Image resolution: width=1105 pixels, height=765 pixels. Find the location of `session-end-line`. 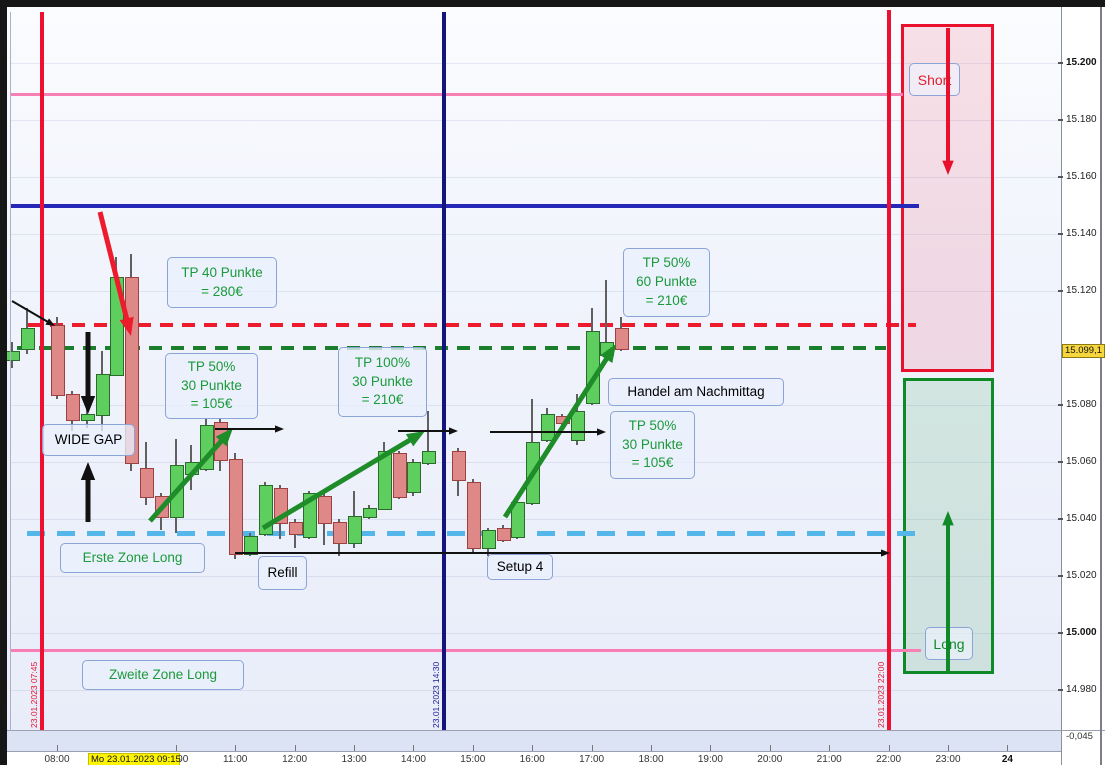

session-end-line is located at coordinates (889, 370).